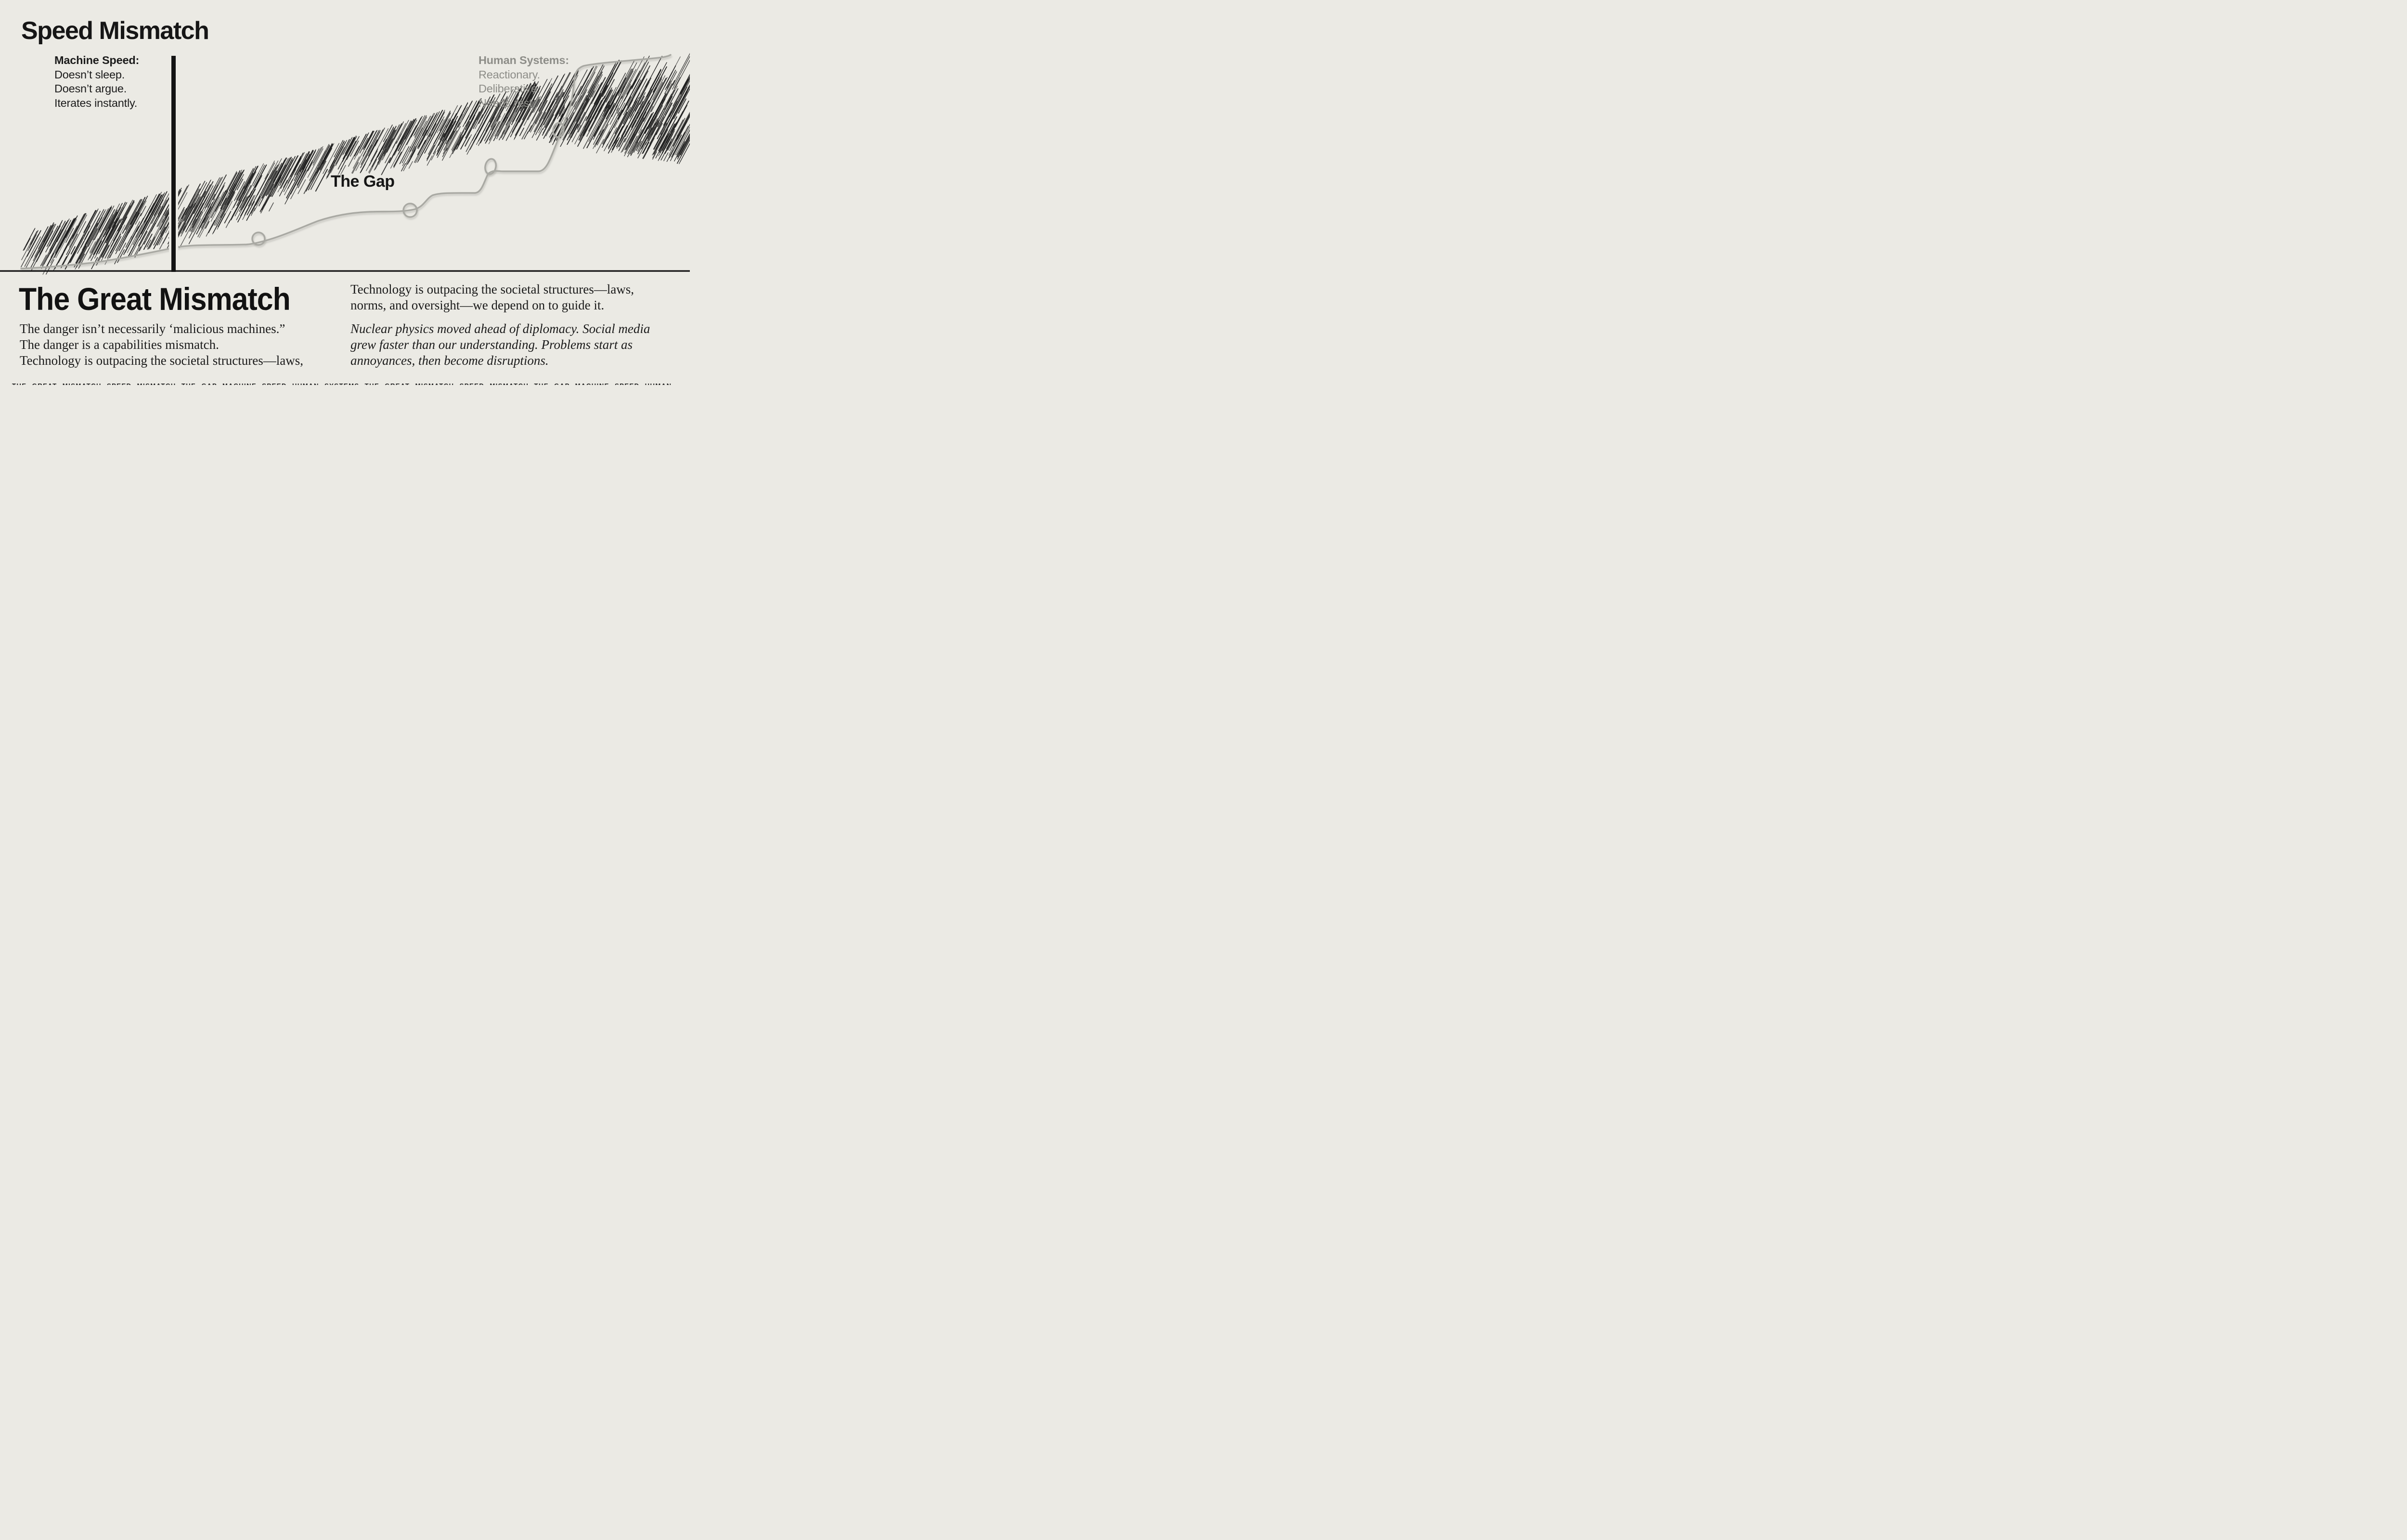 Image resolution: width=2407 pixels, height=1540 pixels. What do you see at coordinates (120, 344) in the screenshot?
I see `paragraph-line: The danger is a capabilities mismatch.` at bounding box center [120, 344].